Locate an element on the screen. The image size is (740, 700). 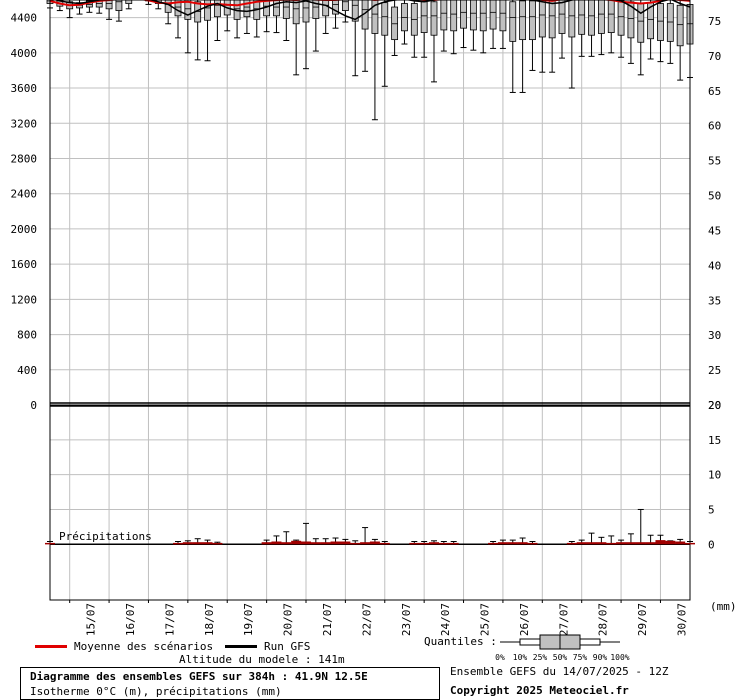
x-tick-label: 30/07 is located at coordinates (681, 619).